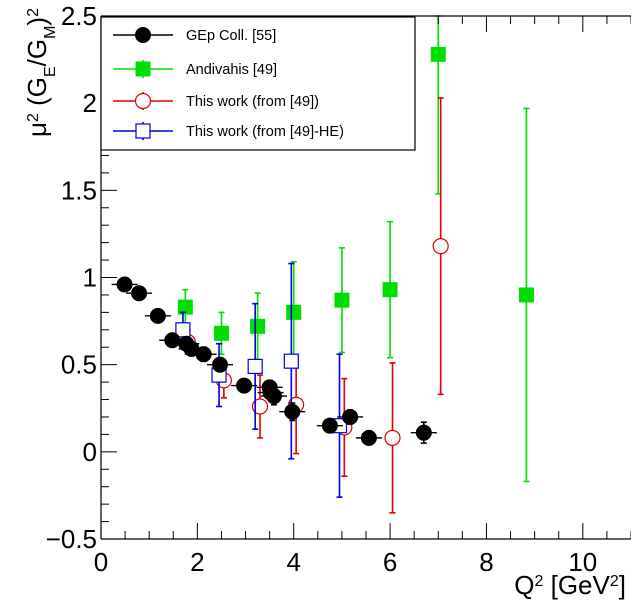 This screenshot has height=607, width=631. Describe the element at coordinates (90, 103) in the screenshot. I see `y-tick-label: 2` at that location.